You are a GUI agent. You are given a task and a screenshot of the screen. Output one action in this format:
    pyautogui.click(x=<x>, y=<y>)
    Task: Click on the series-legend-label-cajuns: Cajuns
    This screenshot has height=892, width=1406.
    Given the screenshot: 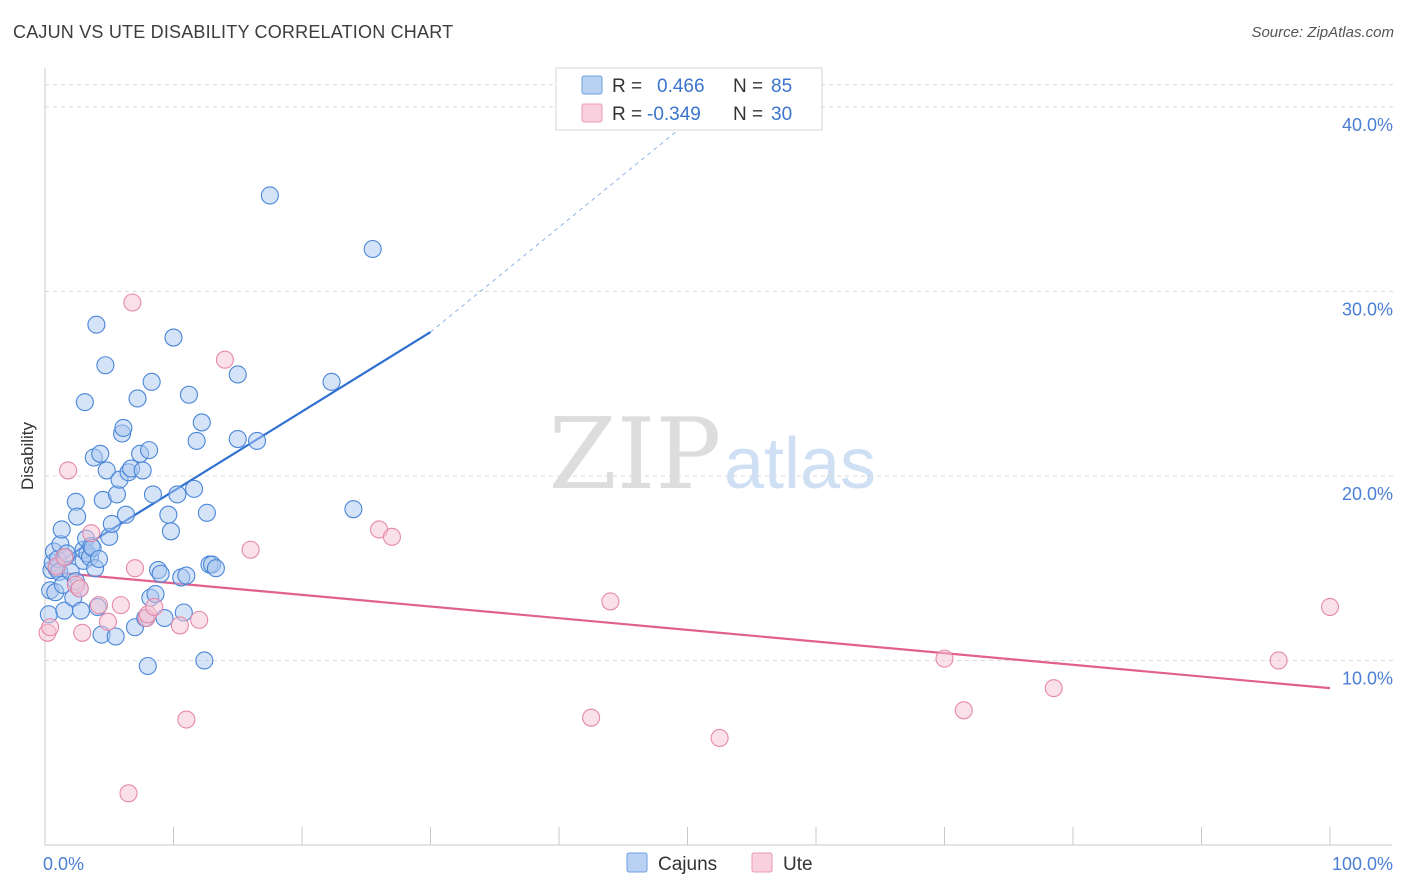 What is the action you would take?
    pyautogui.click(x=687, y=864)
    